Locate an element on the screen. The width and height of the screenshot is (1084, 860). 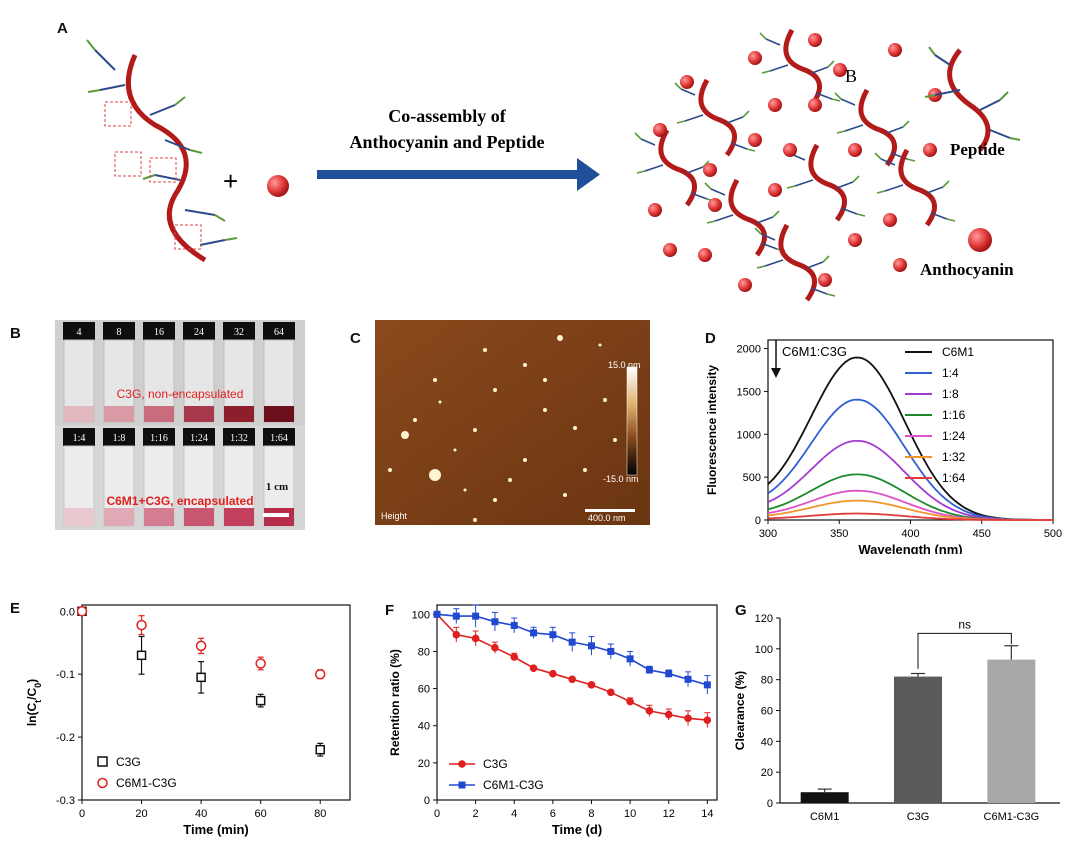
afm-scale-bar is located at coordinates (610, 510).